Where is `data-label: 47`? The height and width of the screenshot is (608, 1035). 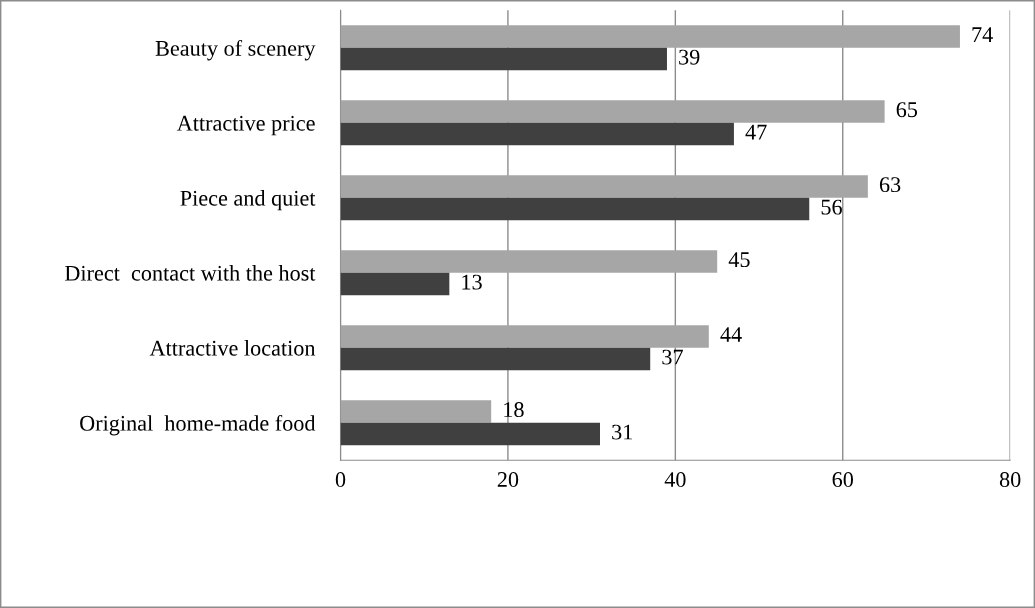
data-label: 47 is located at coordinates (756, 132).